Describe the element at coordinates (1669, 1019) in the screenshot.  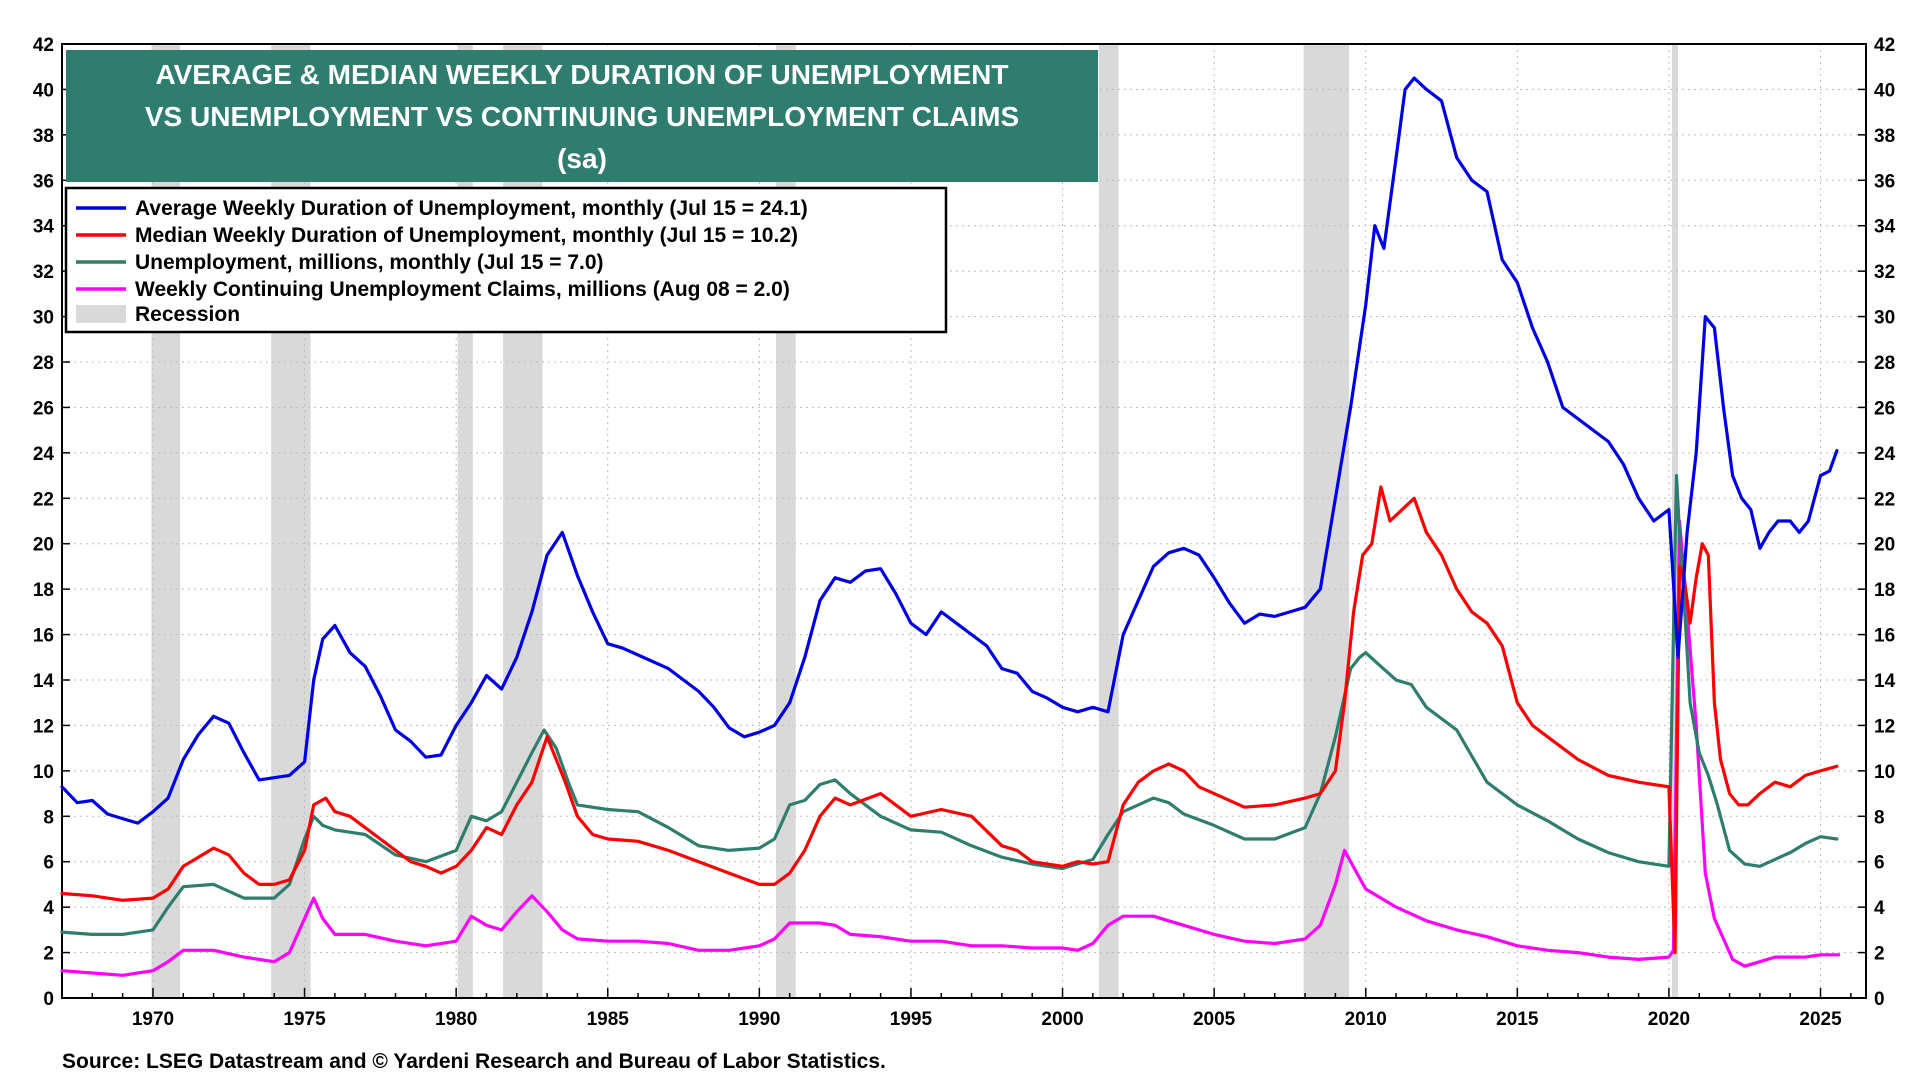
I see `x-tick-label: 2020` at that location.